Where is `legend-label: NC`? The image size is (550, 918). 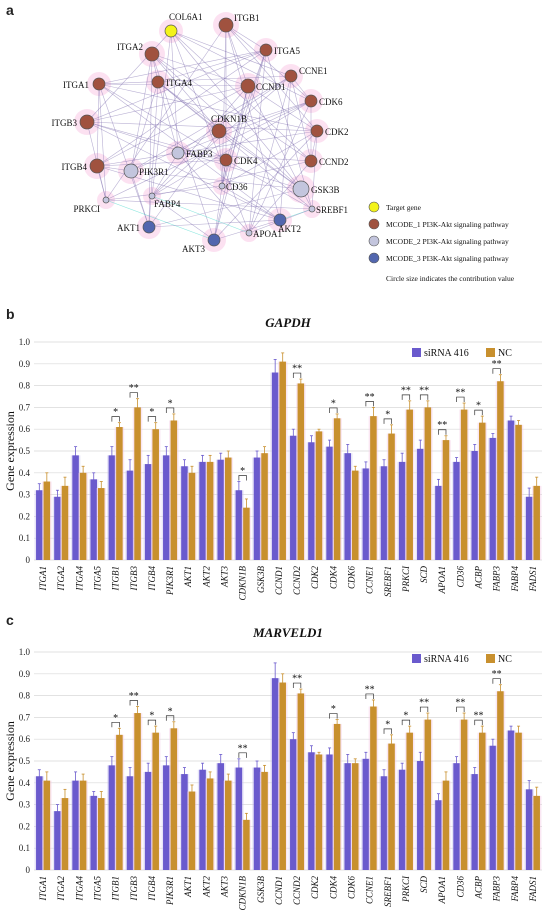
legend-label: NC is located at coordinates (505, 353).